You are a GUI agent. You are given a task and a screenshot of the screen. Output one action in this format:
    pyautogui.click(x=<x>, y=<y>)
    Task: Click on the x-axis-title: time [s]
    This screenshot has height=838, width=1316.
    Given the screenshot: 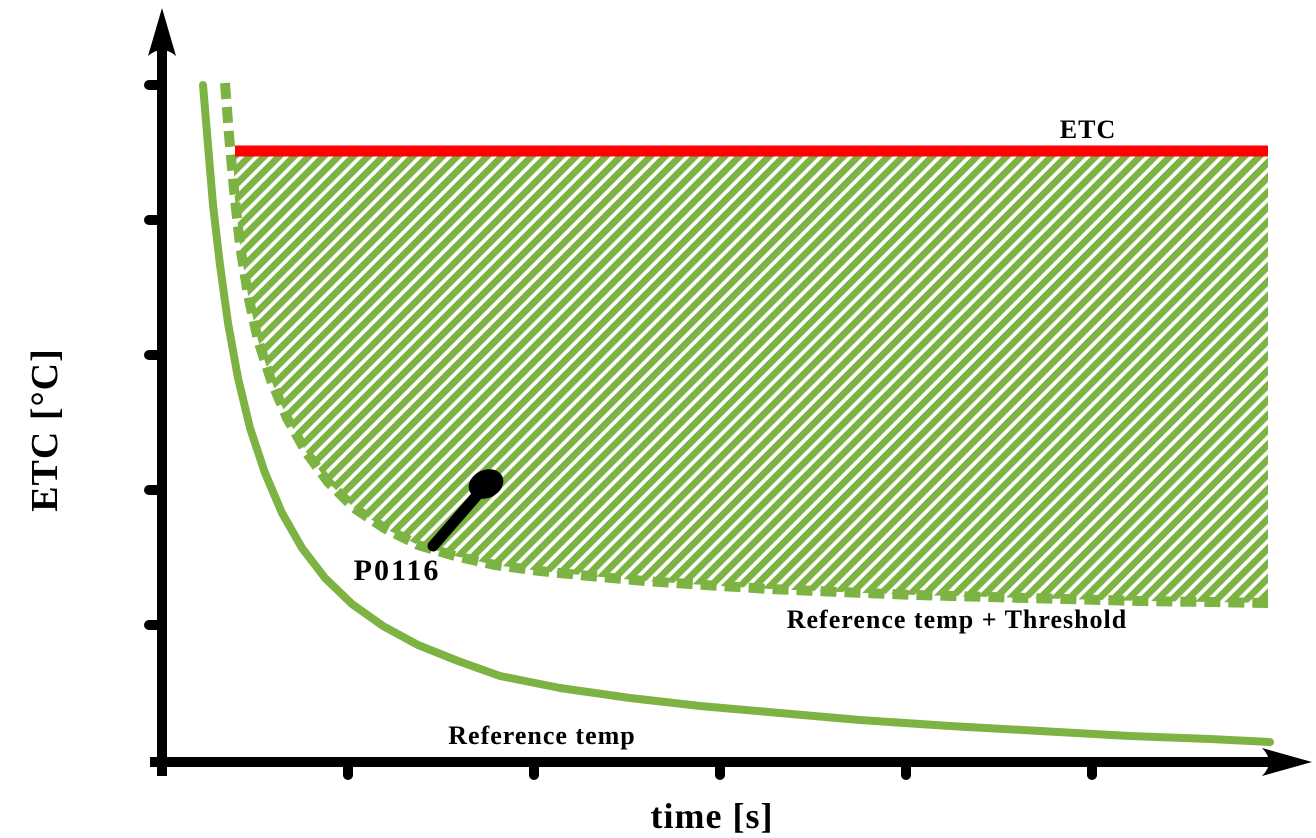 What is the action you would take?
    pyautogui.click(x=712, y=816)
    